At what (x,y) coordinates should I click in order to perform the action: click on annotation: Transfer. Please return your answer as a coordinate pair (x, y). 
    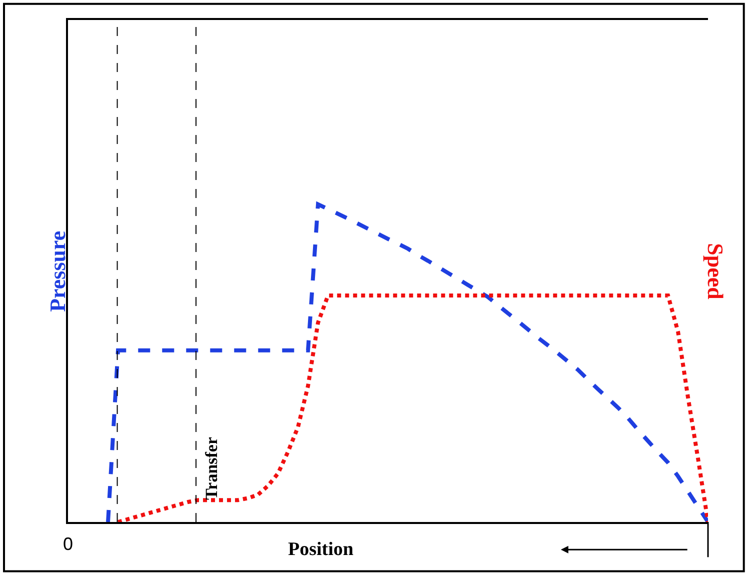
    Looking at the image, I should click on (212, 468).